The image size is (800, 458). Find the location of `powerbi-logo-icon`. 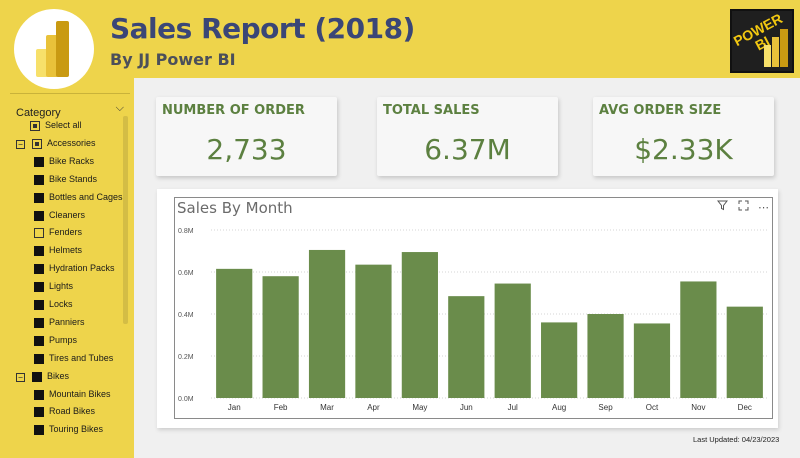

powerbi-logo-icon is located at coordinates (52, 49).